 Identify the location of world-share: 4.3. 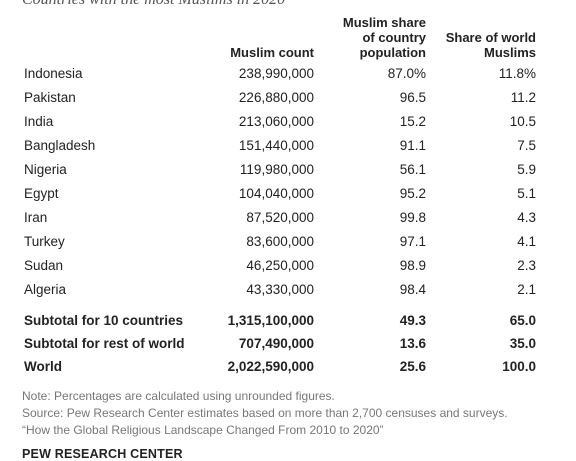
(526, 217).